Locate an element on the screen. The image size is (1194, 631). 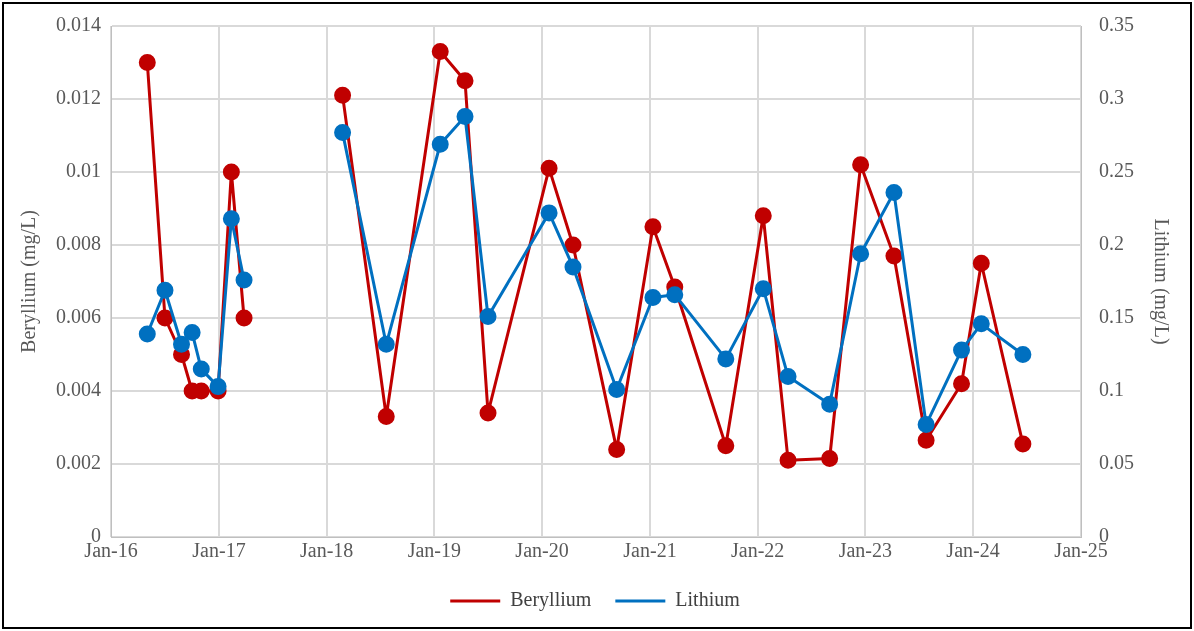
x-tick-label: Jan-21 is located at coordinates (650, 550).